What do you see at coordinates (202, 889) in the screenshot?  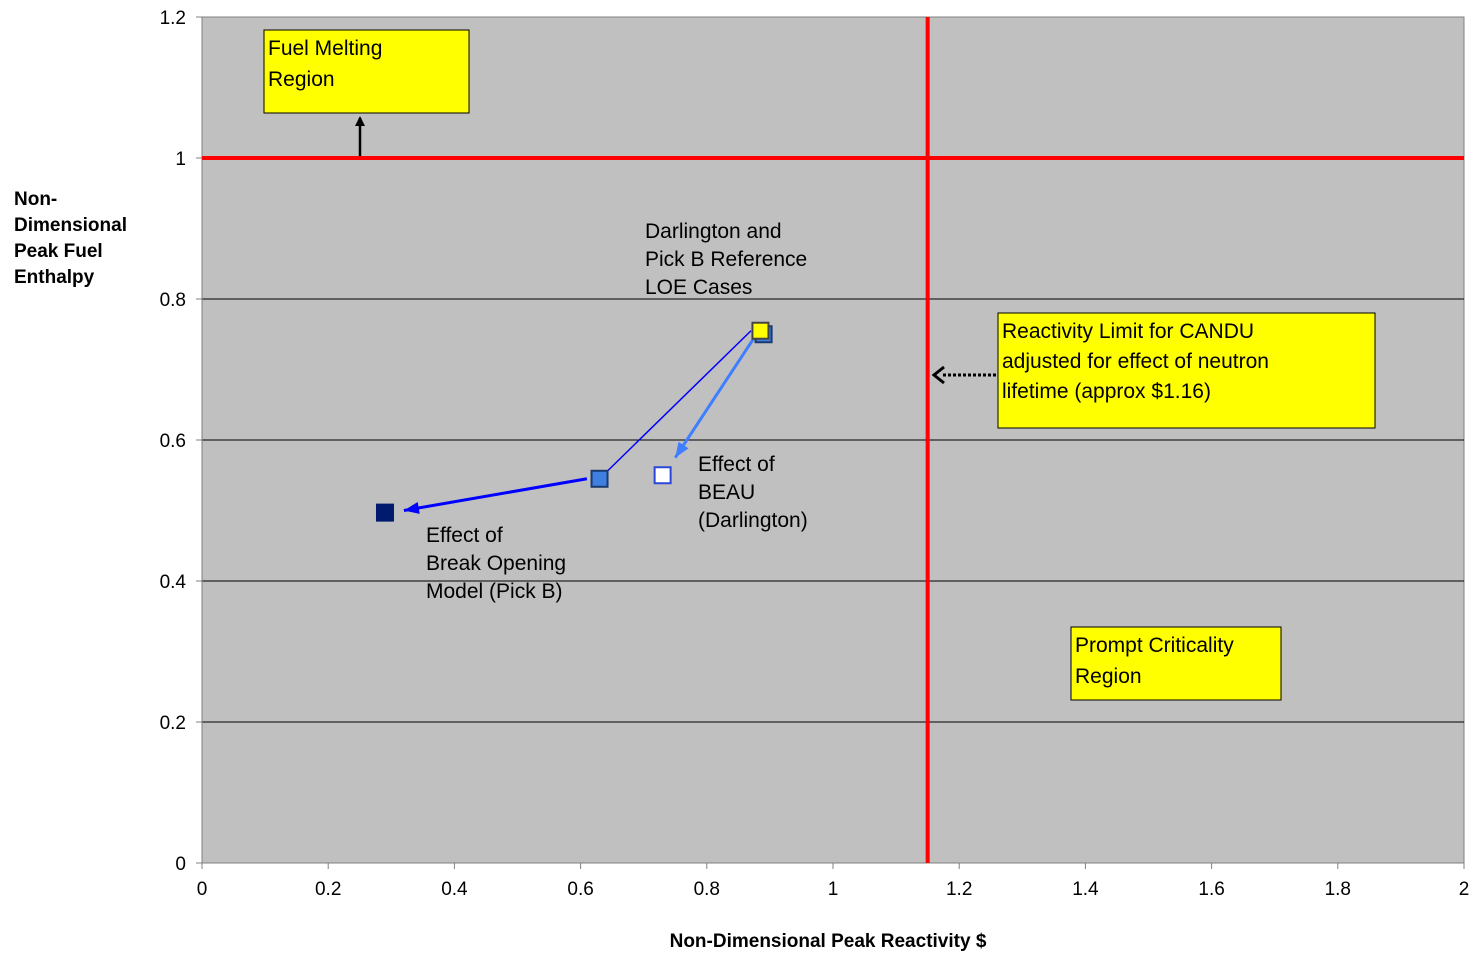 I see `x-tick-label-0: 0` at bounding box center [202, 889].